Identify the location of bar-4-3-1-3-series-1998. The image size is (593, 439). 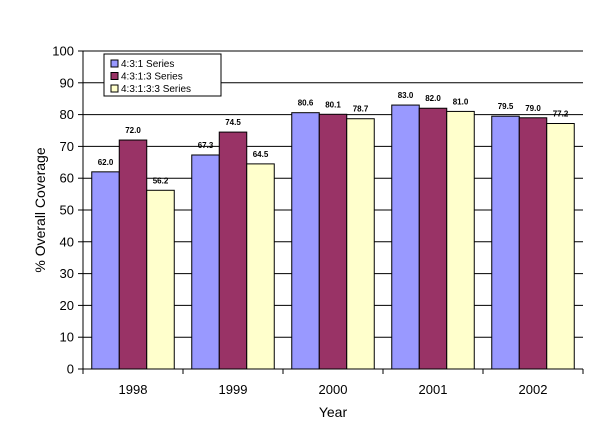
(133, 254).